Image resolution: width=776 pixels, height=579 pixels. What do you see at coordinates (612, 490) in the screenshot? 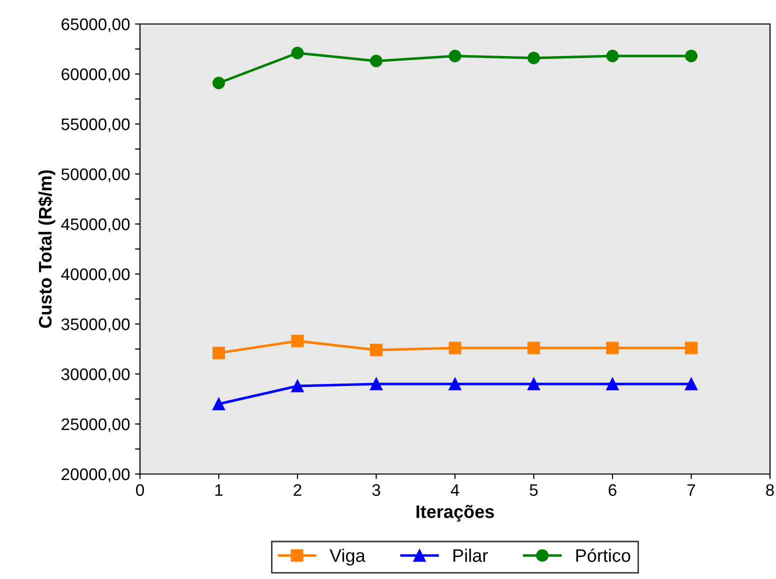
I see `x-tick-label: 6` at bounding box center [612, 490].